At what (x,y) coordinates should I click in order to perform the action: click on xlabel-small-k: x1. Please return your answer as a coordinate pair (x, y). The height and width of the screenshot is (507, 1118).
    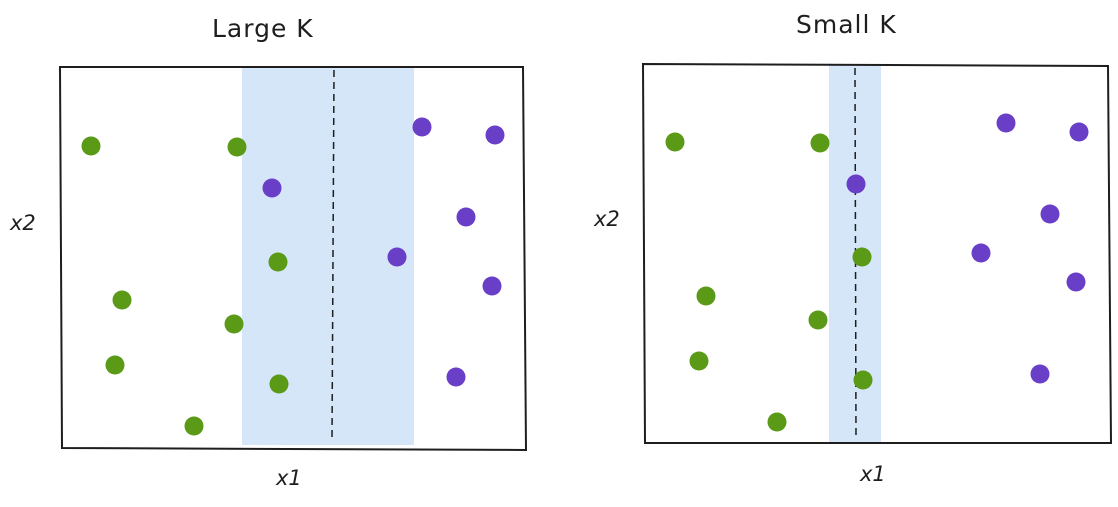
    Looking at the image, I should click on (873, 474).